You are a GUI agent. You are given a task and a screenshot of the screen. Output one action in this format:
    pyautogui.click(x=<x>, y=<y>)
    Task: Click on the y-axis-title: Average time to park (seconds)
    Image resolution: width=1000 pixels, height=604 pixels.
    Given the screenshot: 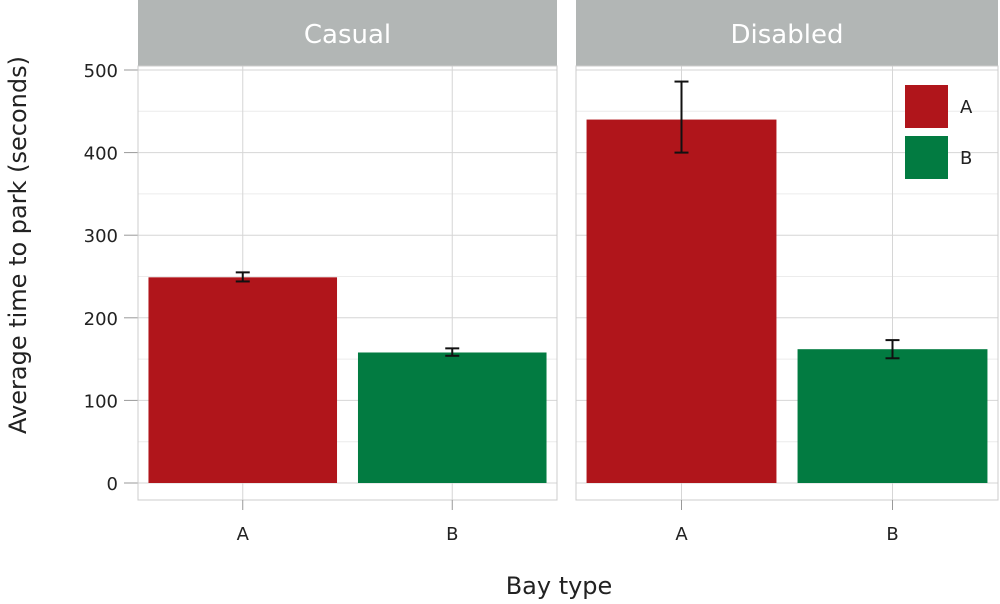 What is the action you would take?
    pyautogui.click(x=18, y=245)
    